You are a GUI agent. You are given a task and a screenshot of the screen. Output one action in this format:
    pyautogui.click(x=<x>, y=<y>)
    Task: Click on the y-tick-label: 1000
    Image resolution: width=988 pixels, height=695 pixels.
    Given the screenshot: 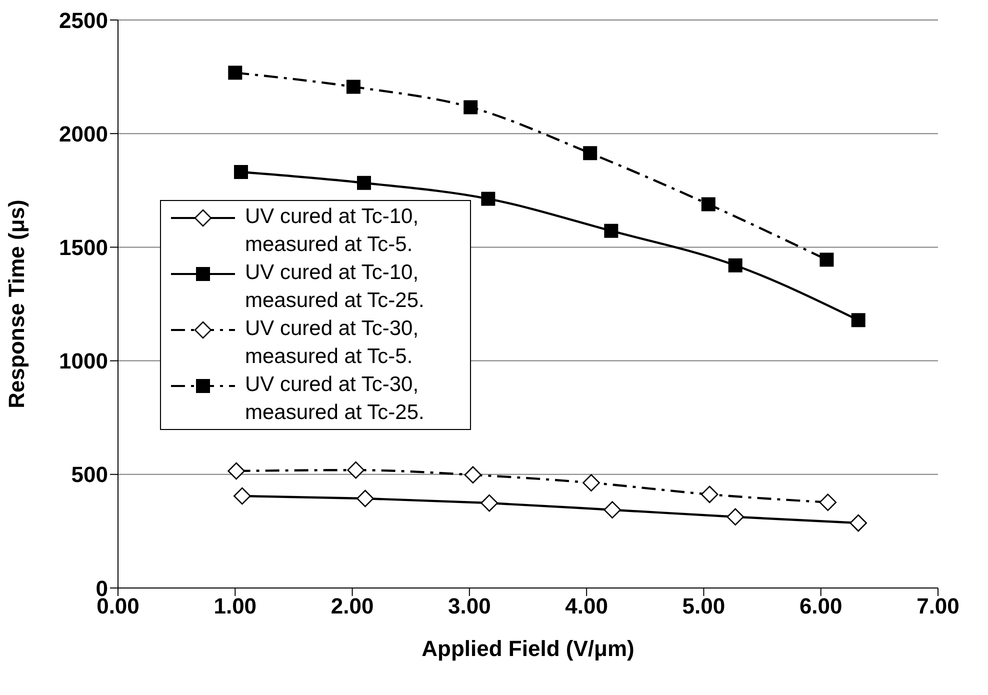 What is the action you would take?
    pyautogui.click(x=83, y=361)
    